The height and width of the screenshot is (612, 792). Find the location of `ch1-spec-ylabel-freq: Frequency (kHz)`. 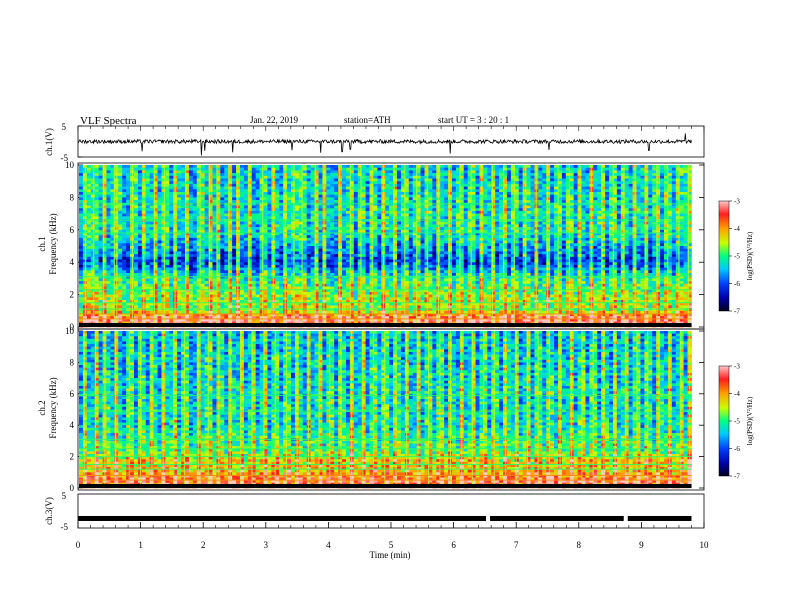

ch1-spec-ylabel-freq: Frequency (kHz) is located at coordinates (53, 243).